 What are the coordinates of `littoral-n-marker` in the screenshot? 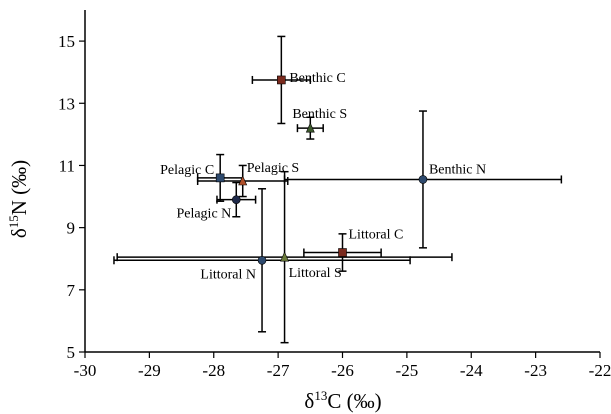 It's located at (262, 260).